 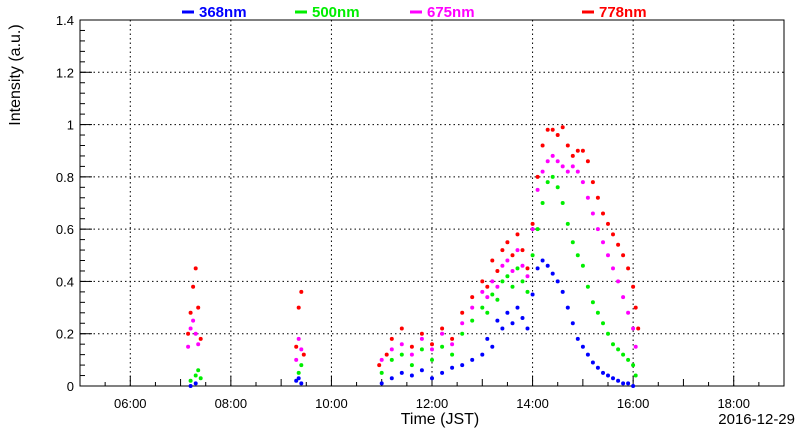 I want to click on date-label: 2016-12-29, so click(x=756, y=419).